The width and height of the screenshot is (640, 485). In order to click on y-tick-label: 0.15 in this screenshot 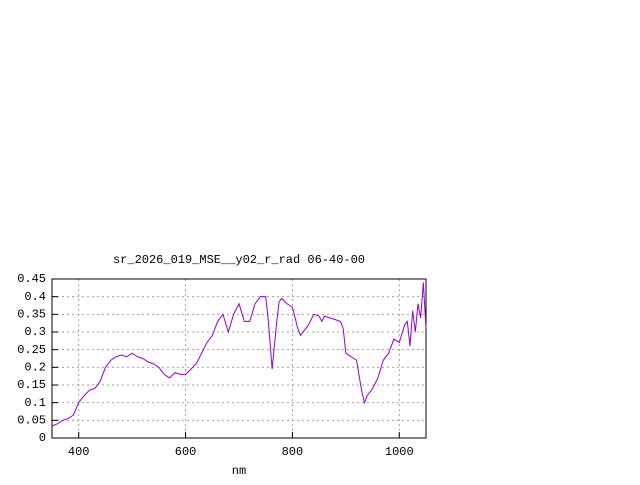, I will do `click(31, 385)`.